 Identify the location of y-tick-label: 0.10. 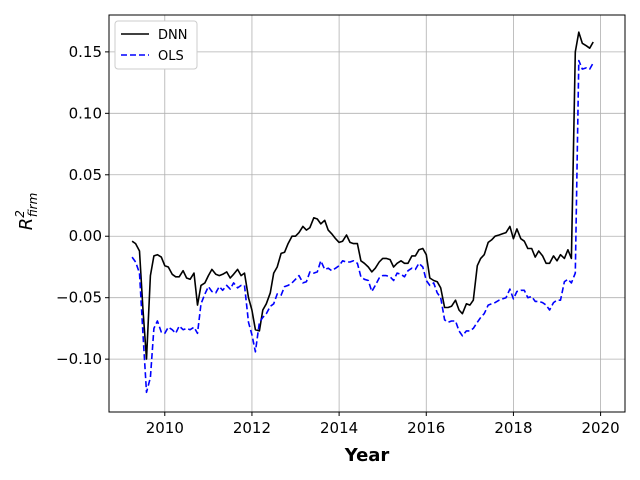
(85, 113).